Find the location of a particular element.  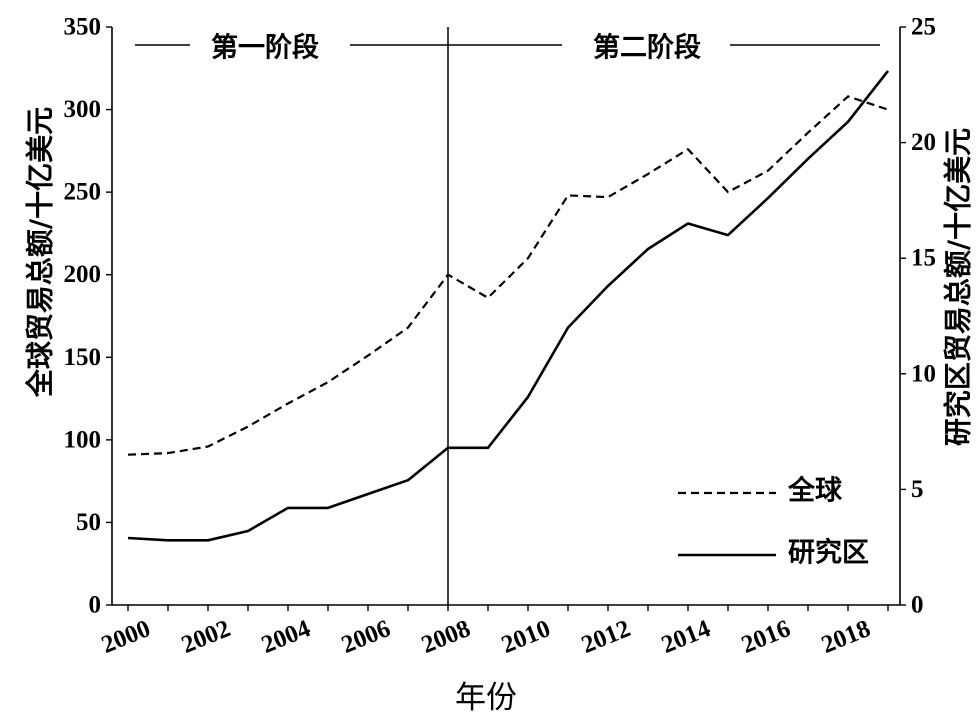

x-tick-label: 2012 is located at coordinates (606, 637).